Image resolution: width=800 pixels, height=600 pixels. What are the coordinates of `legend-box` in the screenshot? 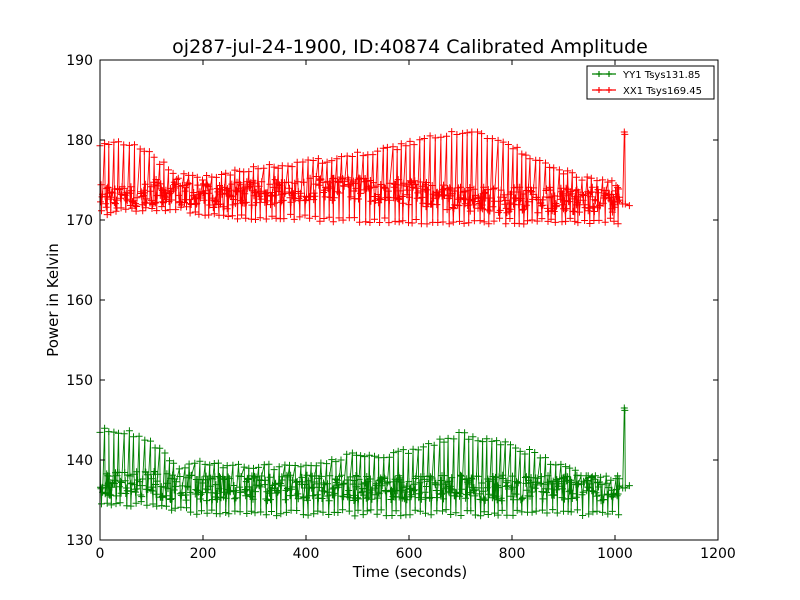 It's located at (650, 82).